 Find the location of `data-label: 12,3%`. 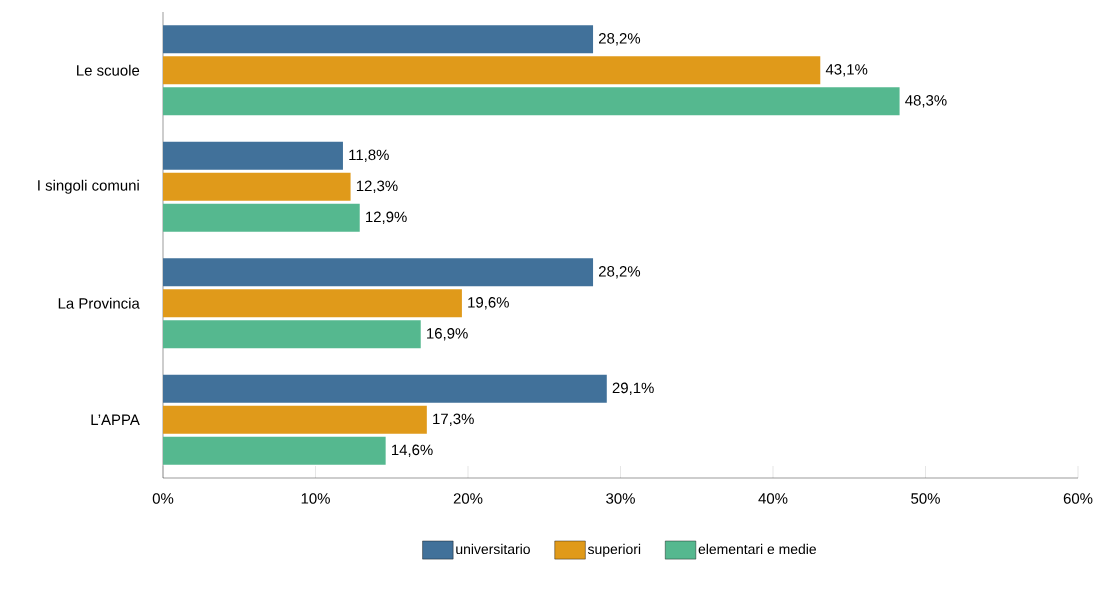

data-label: 12,3% is located at coordinates (377, 186).